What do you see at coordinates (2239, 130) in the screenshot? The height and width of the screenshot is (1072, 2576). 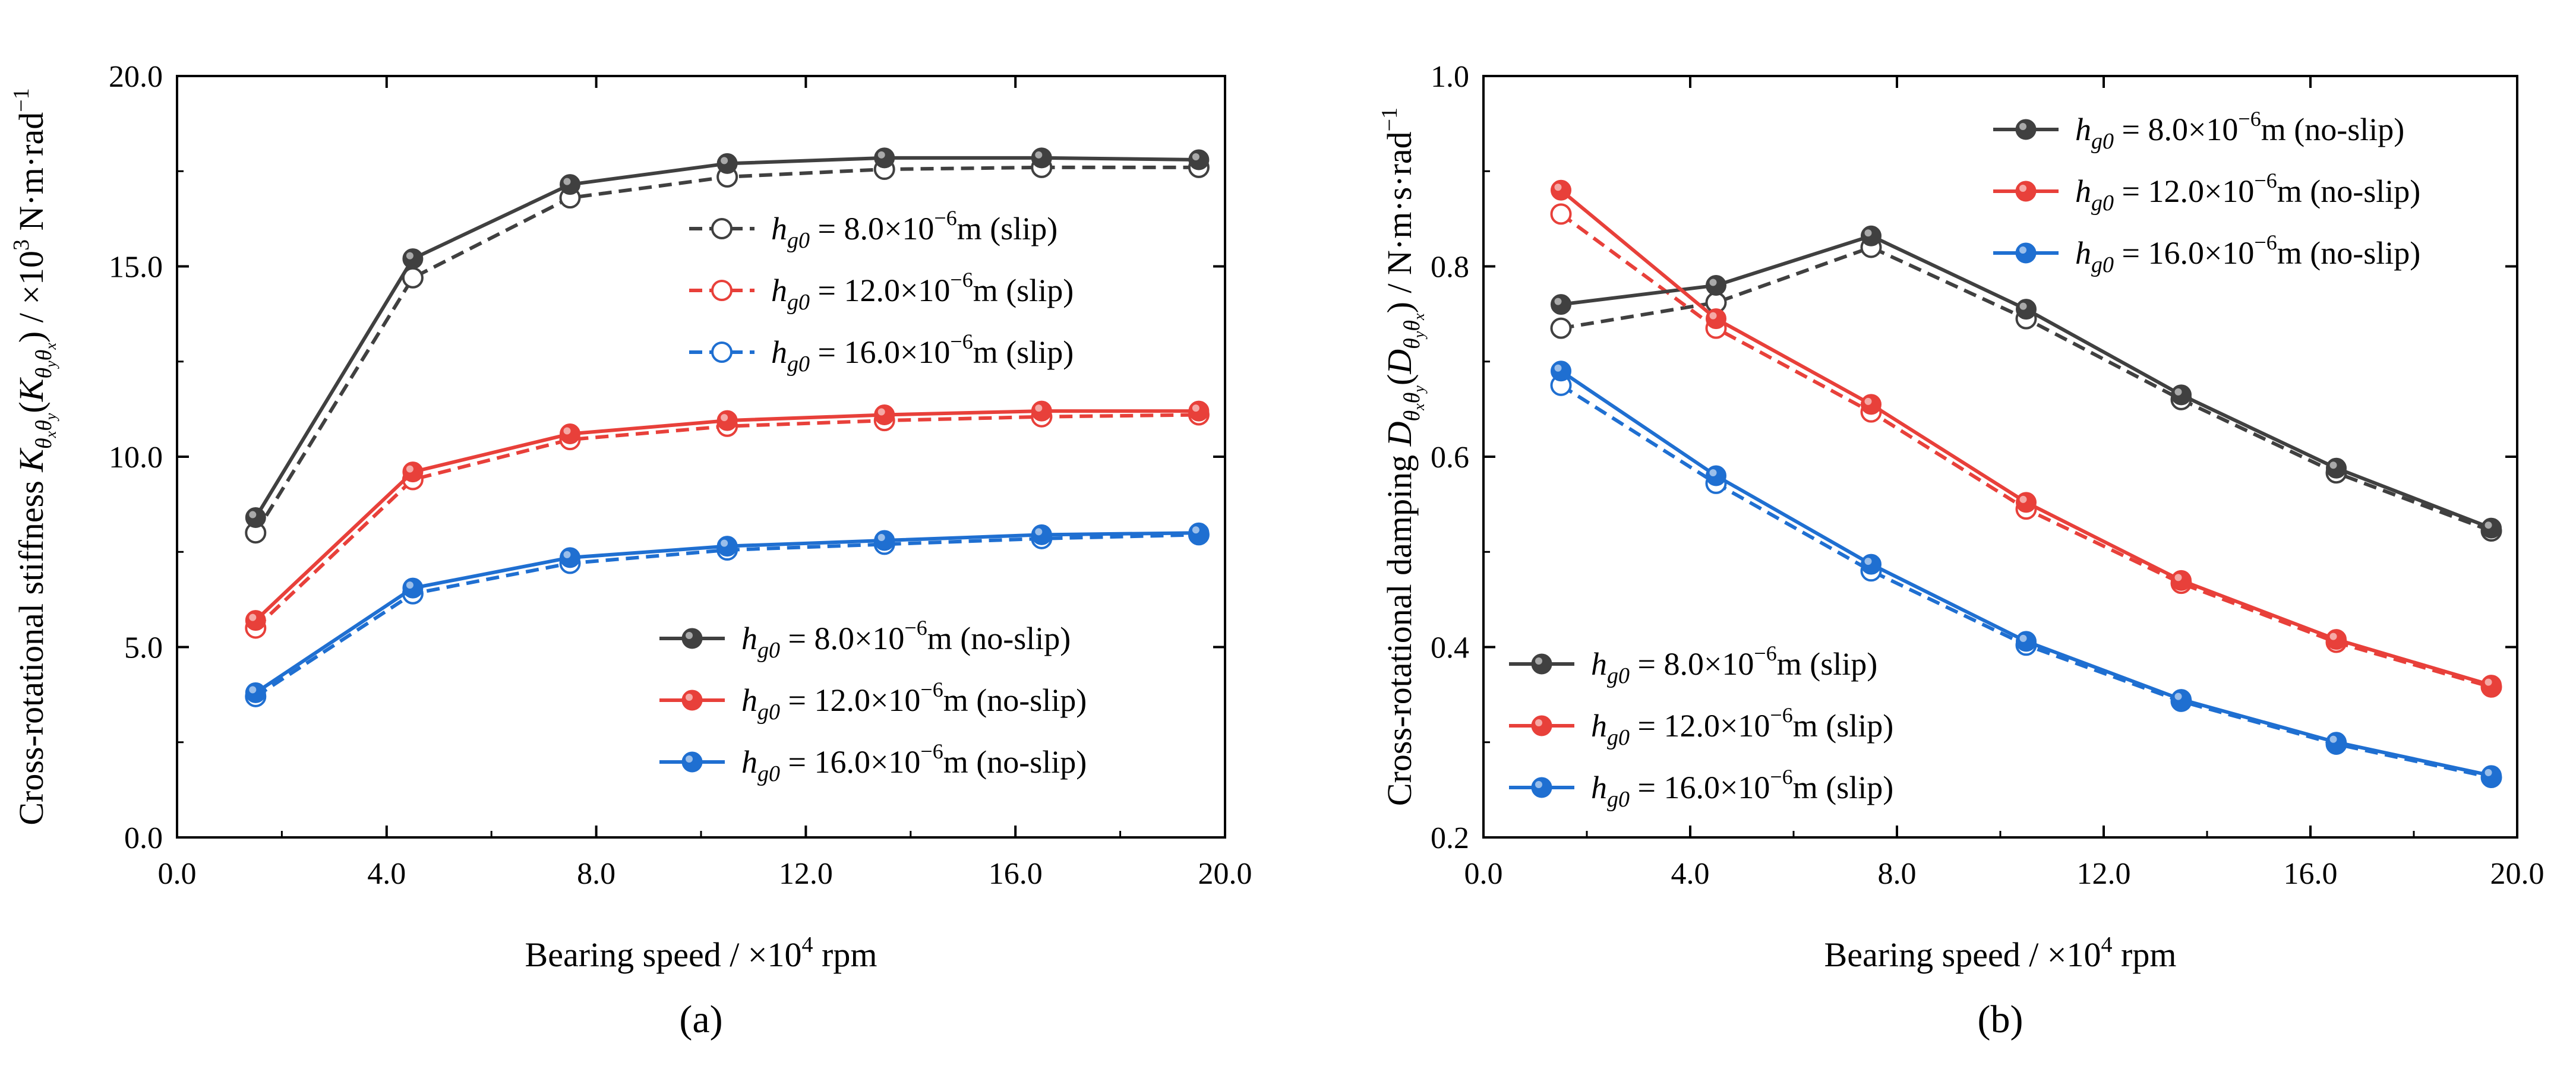 I see `legend-label: hg0 = 8.0×10−6m (no-slip)` at bounding box center [2239, 130].